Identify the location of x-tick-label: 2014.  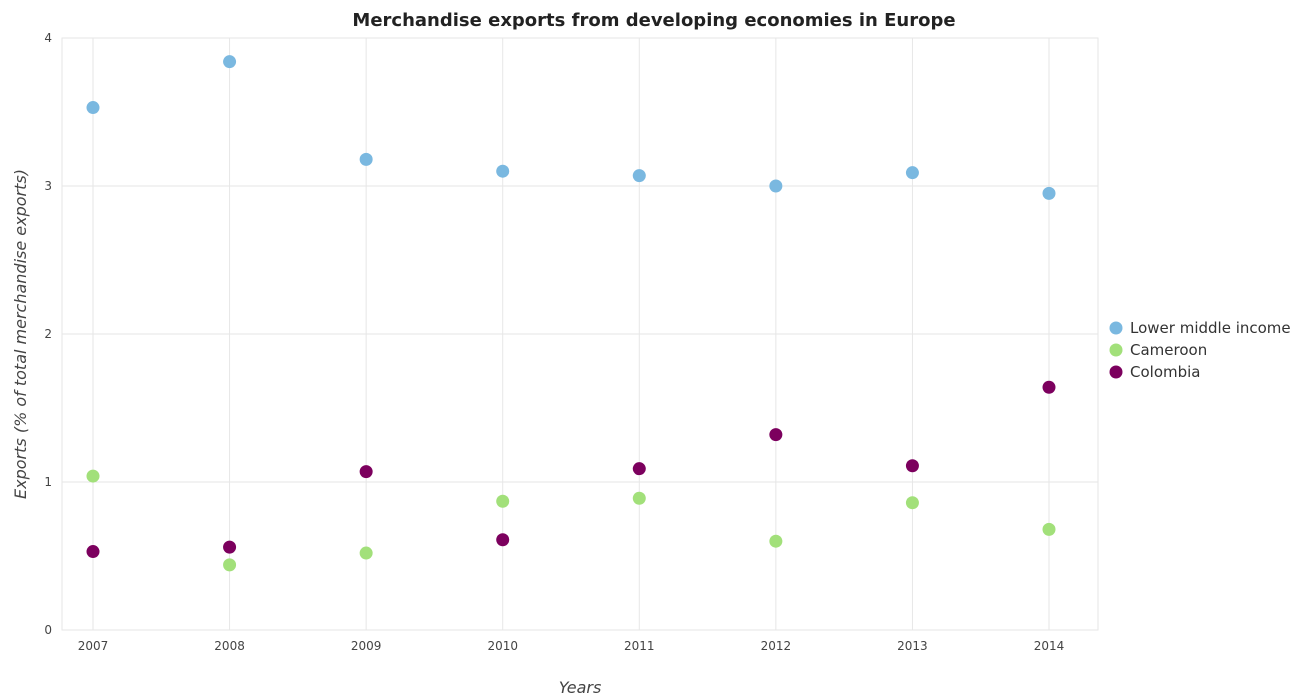
(1049, 646).